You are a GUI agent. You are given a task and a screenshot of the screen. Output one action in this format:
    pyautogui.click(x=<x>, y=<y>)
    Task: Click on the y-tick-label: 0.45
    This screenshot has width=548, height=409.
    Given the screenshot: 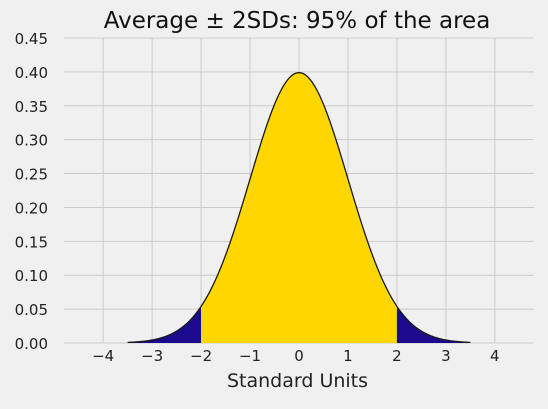 What is the action you would take?
    pyautogui.click(x=31, y=39)
    